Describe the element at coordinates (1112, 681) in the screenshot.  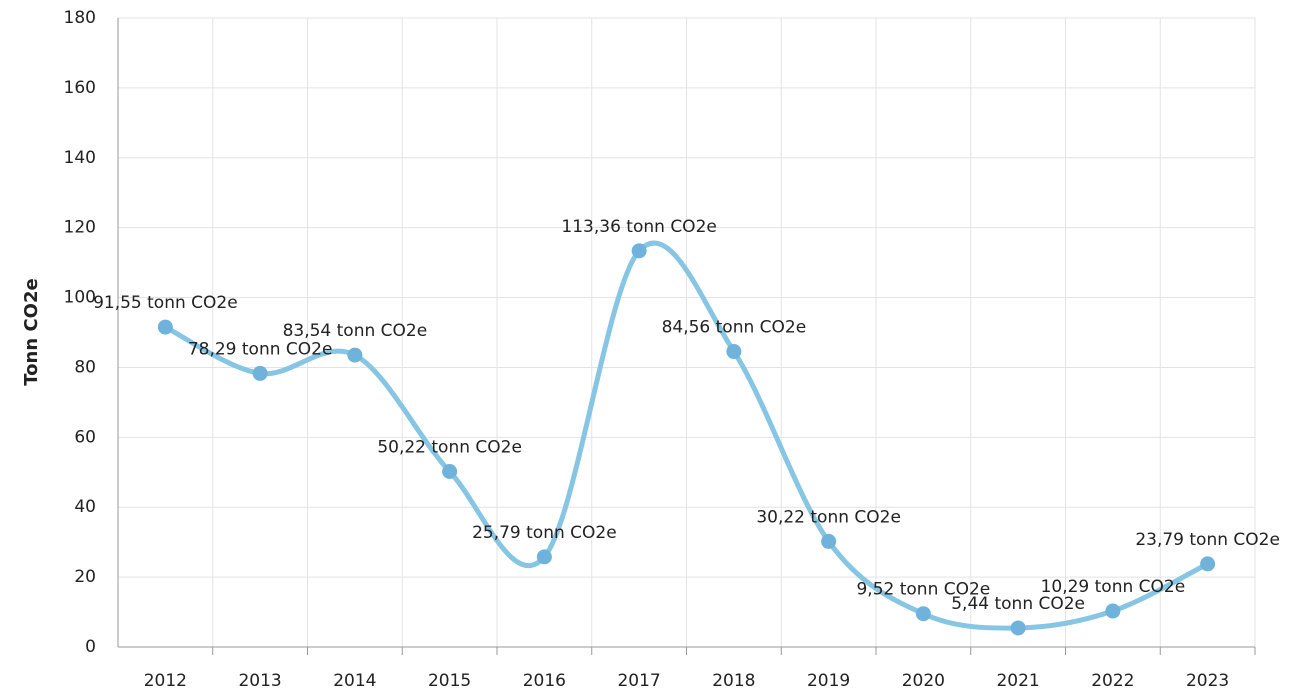
I see `x-tick-label: 2022` at that location.